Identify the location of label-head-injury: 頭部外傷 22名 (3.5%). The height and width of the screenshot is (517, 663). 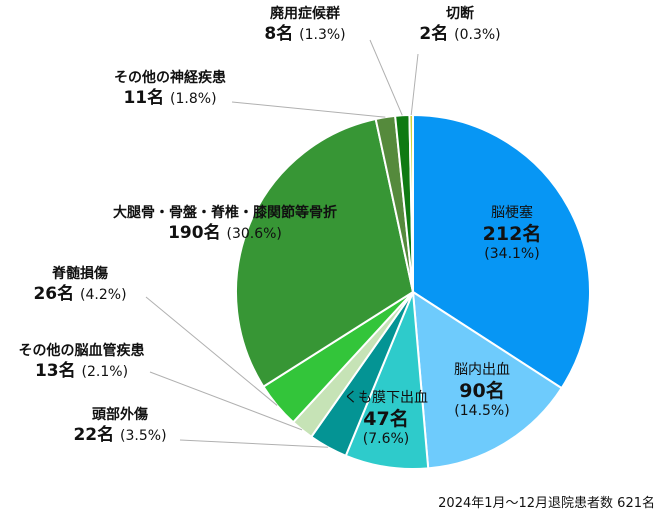
(120, 426).